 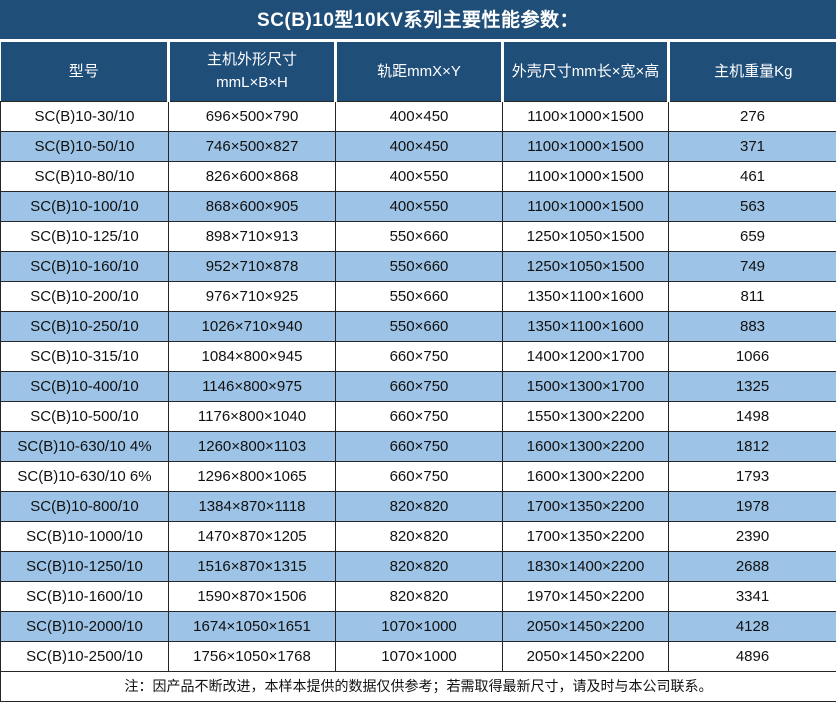 I want to click on table-header-row: 型号 主机外形尺寸 mmL×B×H 轨距mmX×Y 外壳尺寸mm长×宽×高 主机重量Kg, so click(x=418, y=72).